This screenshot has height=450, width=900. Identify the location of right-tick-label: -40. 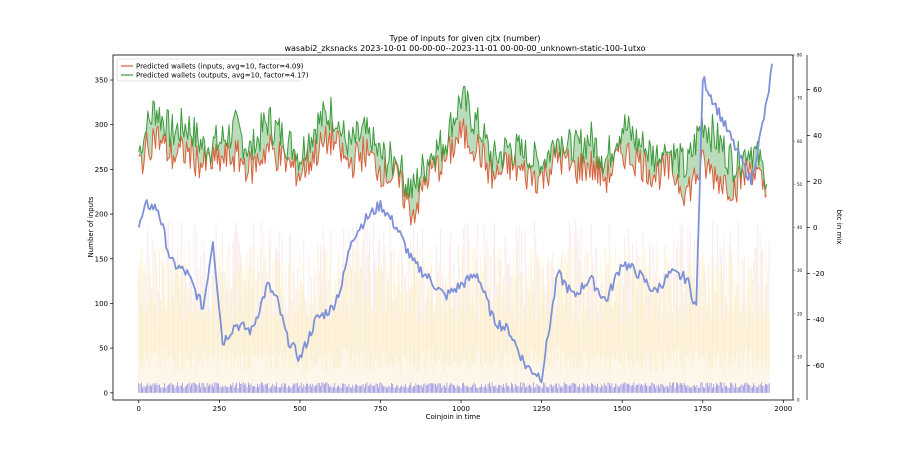
(818, 320).